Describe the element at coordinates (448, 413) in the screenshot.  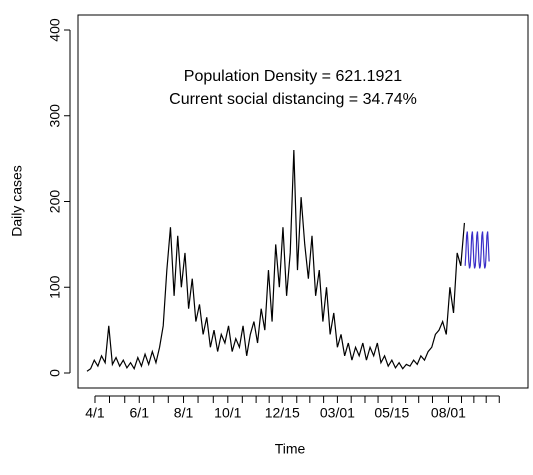
I see `x-tick-label: 08/01` at that location.